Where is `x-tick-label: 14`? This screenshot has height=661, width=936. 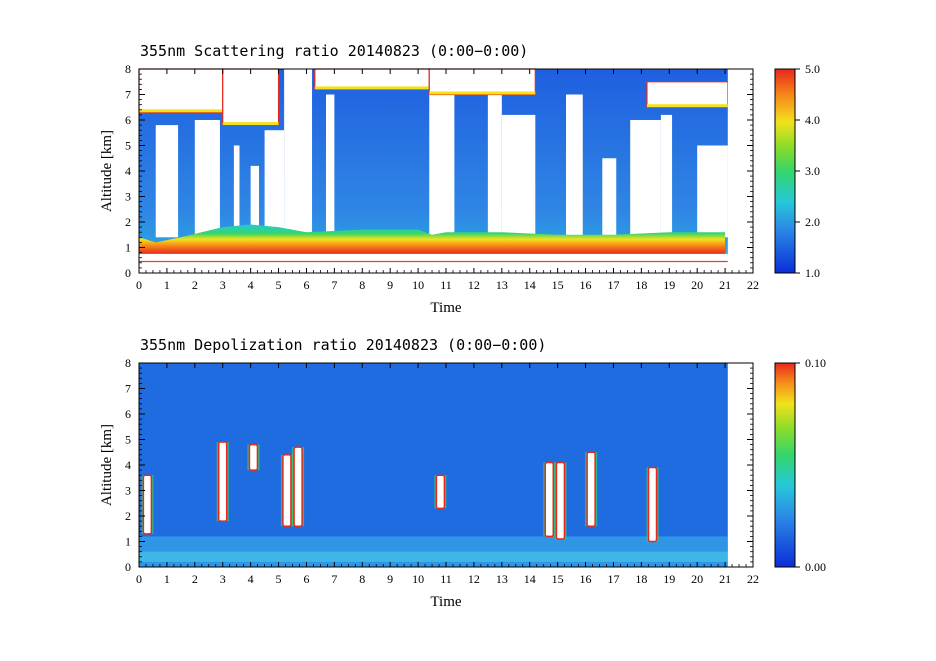 x-tick-label: 14 is located at coordinates (530, 285).